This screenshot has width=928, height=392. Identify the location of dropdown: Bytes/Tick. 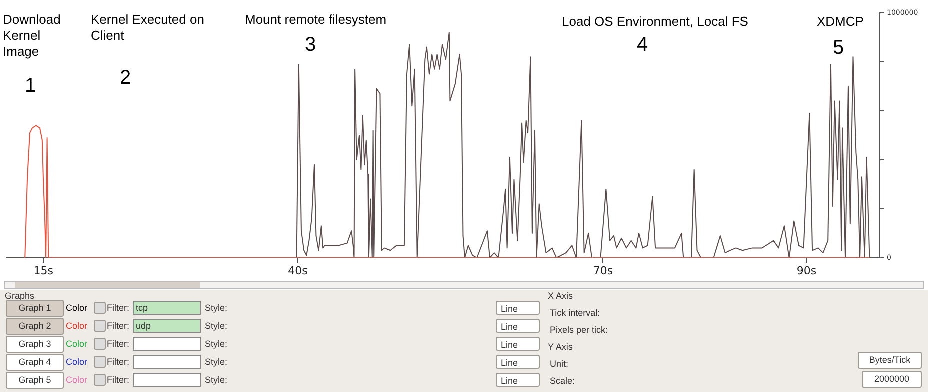
(890, 360).